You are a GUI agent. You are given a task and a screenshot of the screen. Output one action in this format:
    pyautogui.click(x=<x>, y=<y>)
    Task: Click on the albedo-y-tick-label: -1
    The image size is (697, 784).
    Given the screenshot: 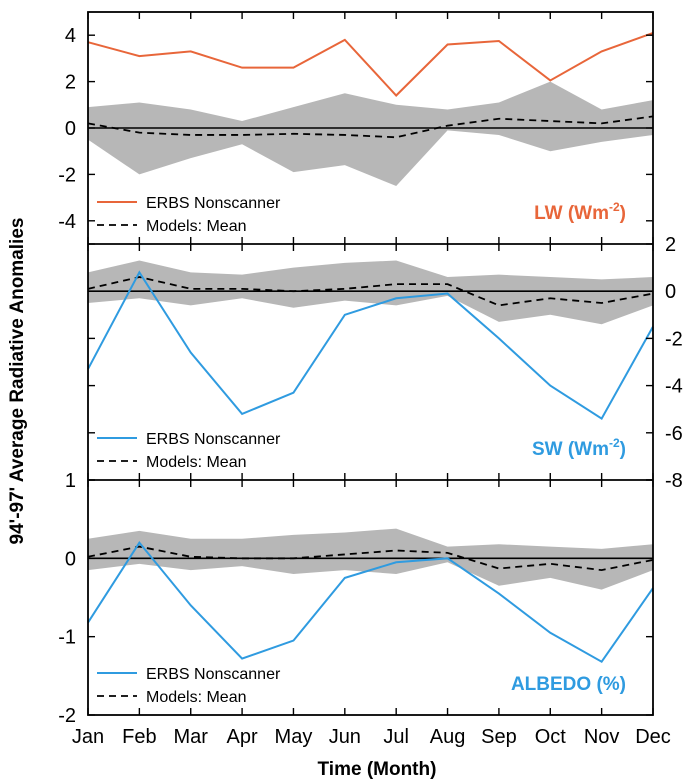 What is the action you would take?
    pyautogui.click(x=67, y=638)
    